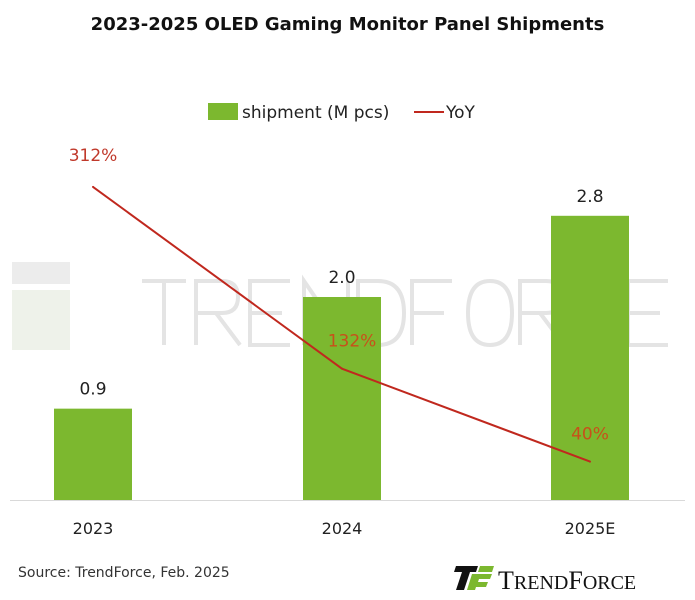 This screenshot has width=695, height=600. I want to click on yoy-label: 312%, so click(93, 156).